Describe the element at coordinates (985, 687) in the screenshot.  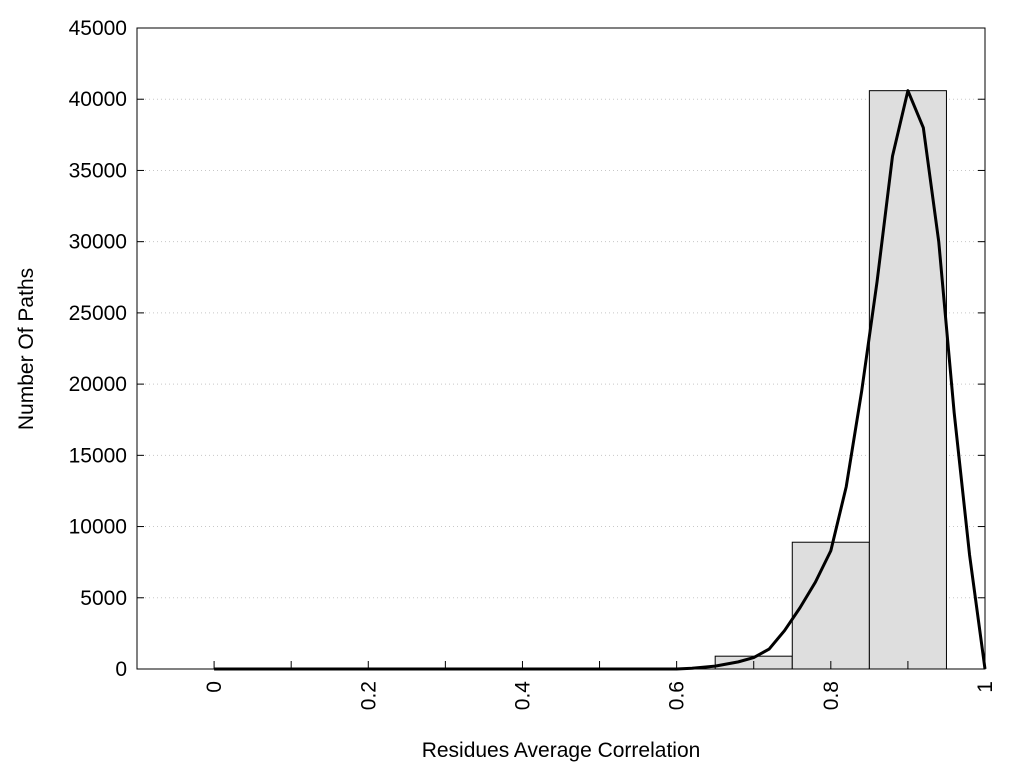
I see `x-tick-label: 1` at that location.